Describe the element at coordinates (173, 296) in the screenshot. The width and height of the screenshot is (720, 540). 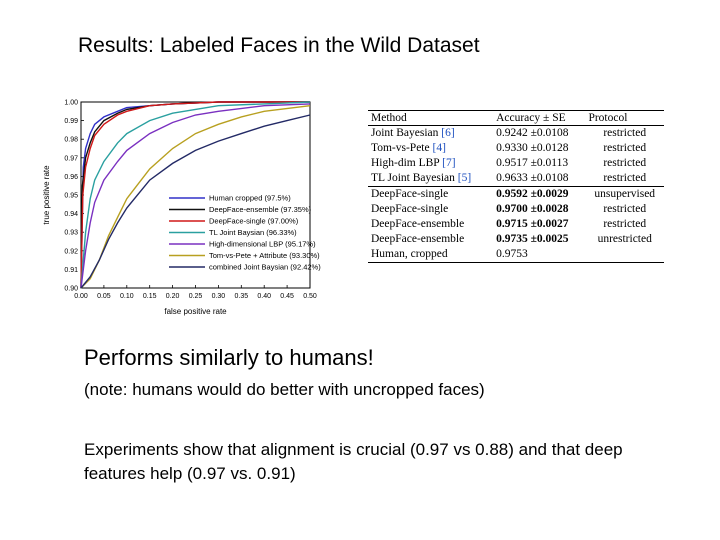
I see `x-tick-label: 0.20` at that location.